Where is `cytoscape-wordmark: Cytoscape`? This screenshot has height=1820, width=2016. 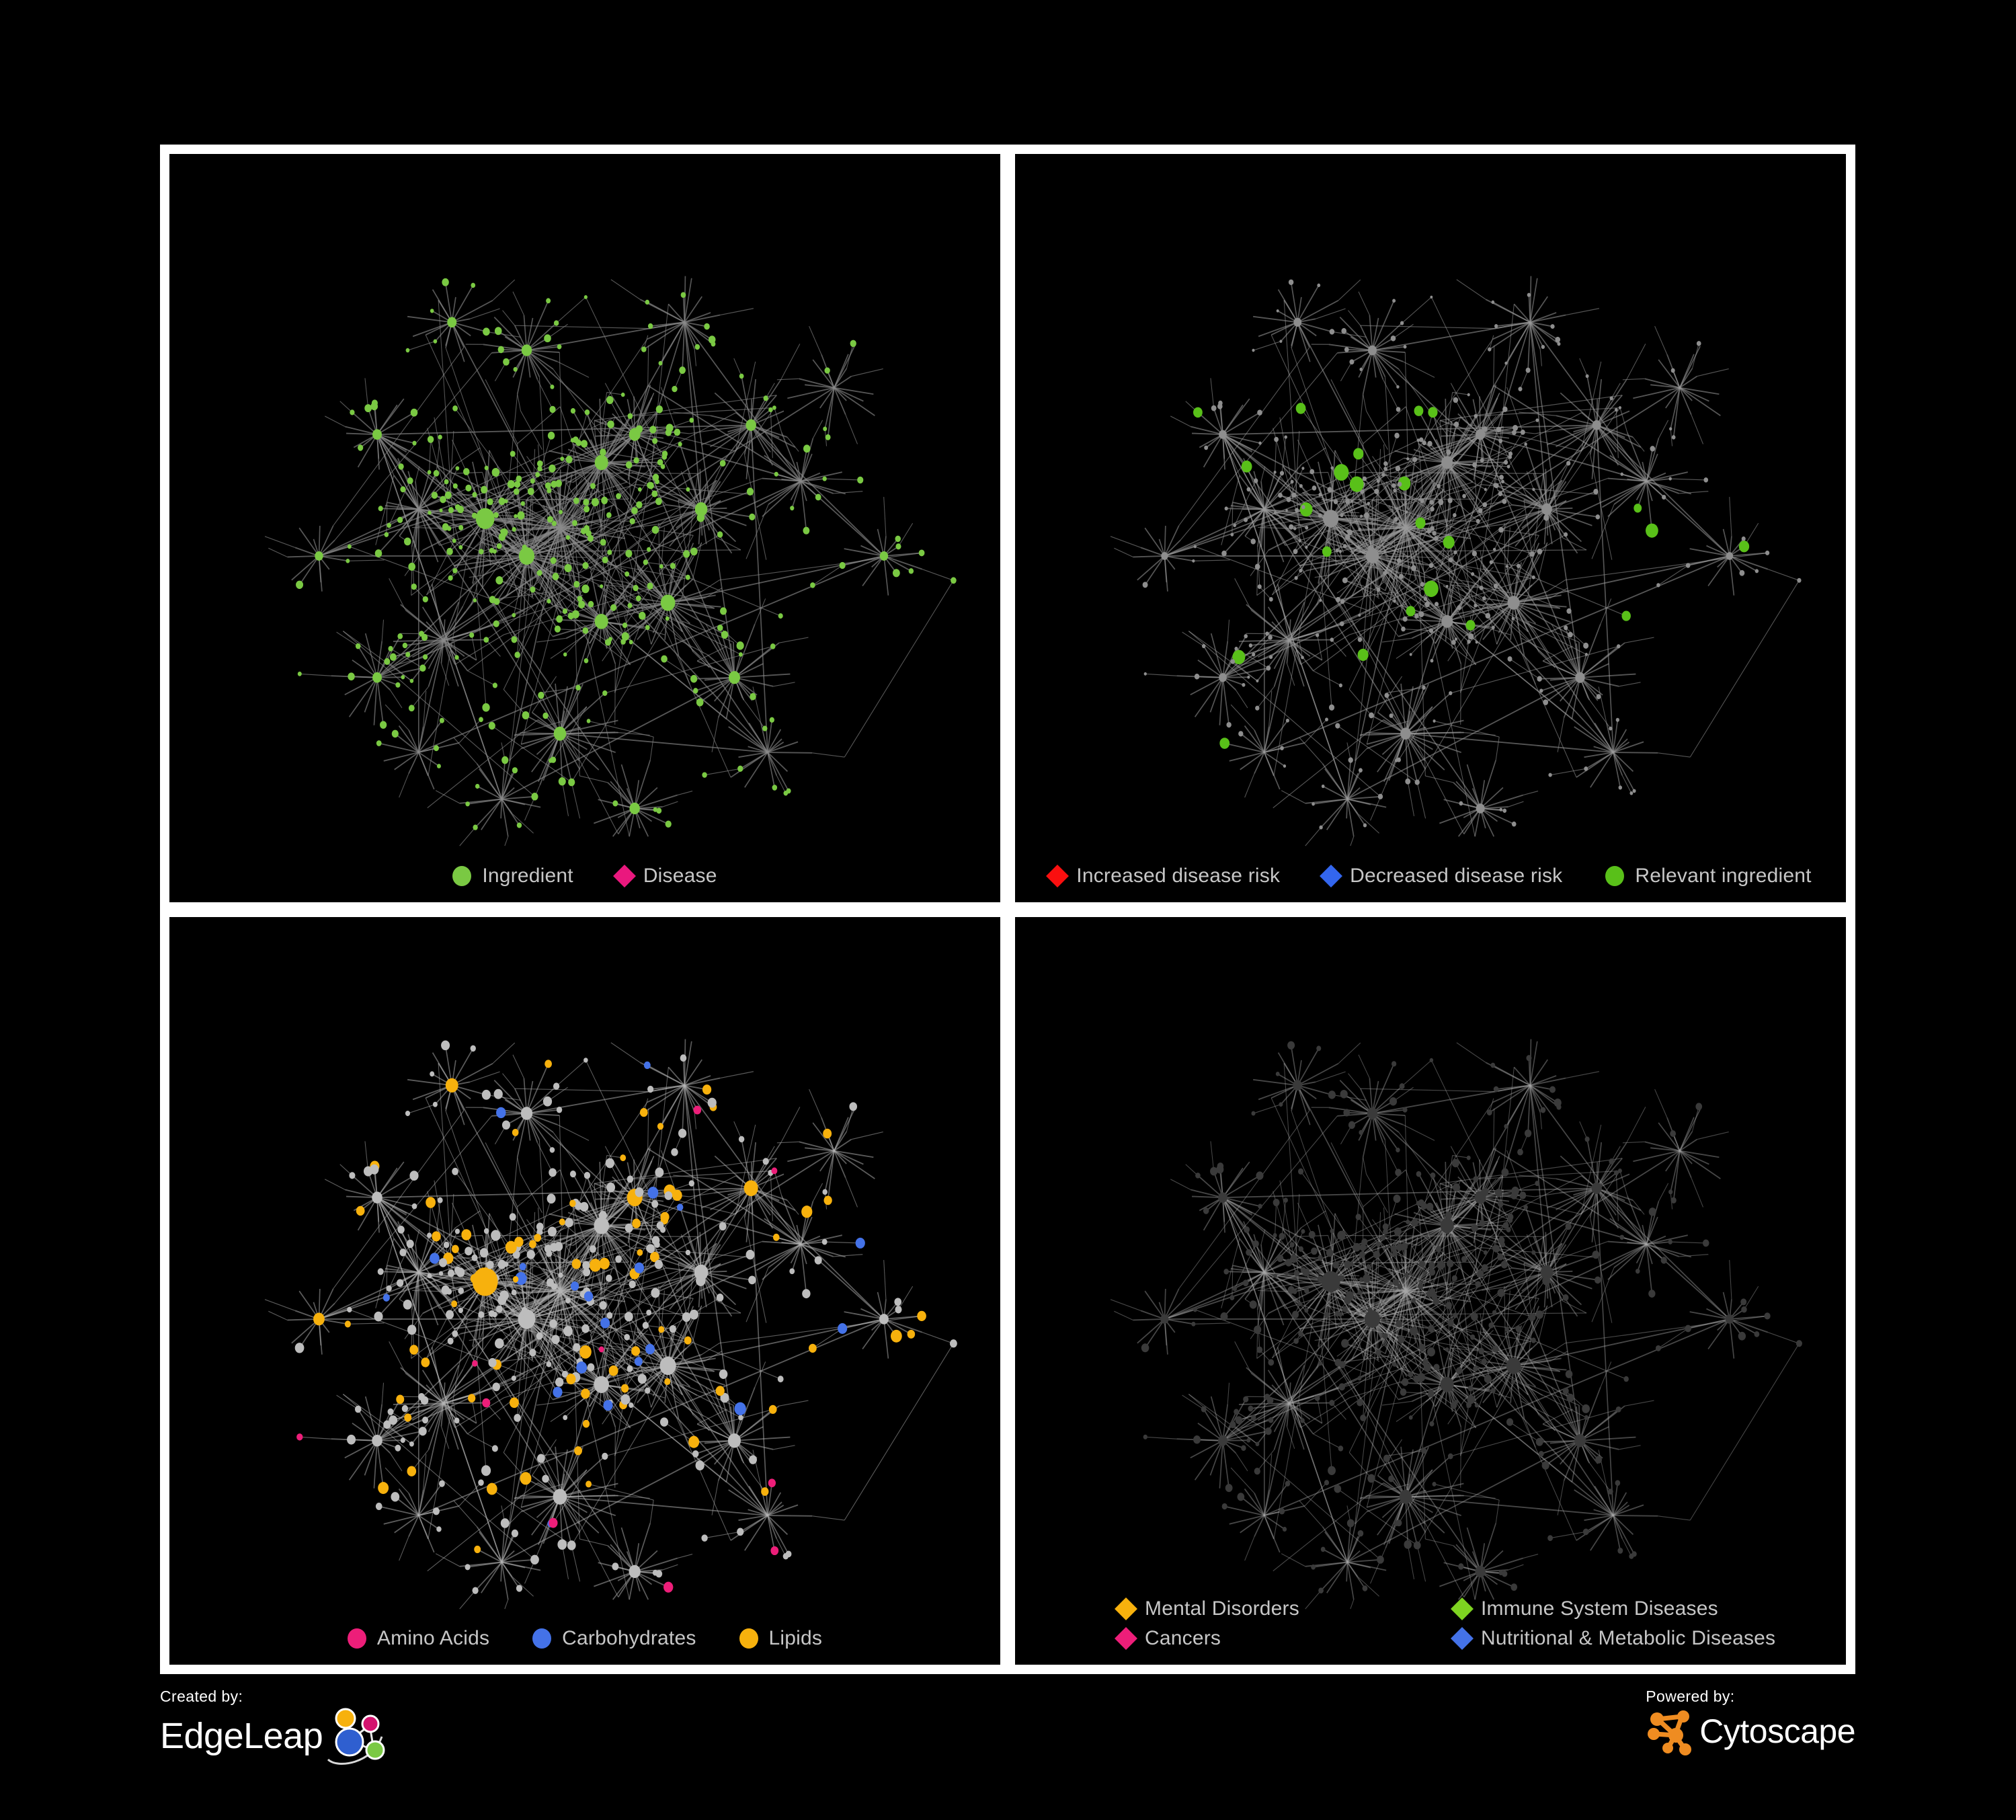
cytoscape-wordmark: Cytoscape is located at coordinates (1777, 1731).